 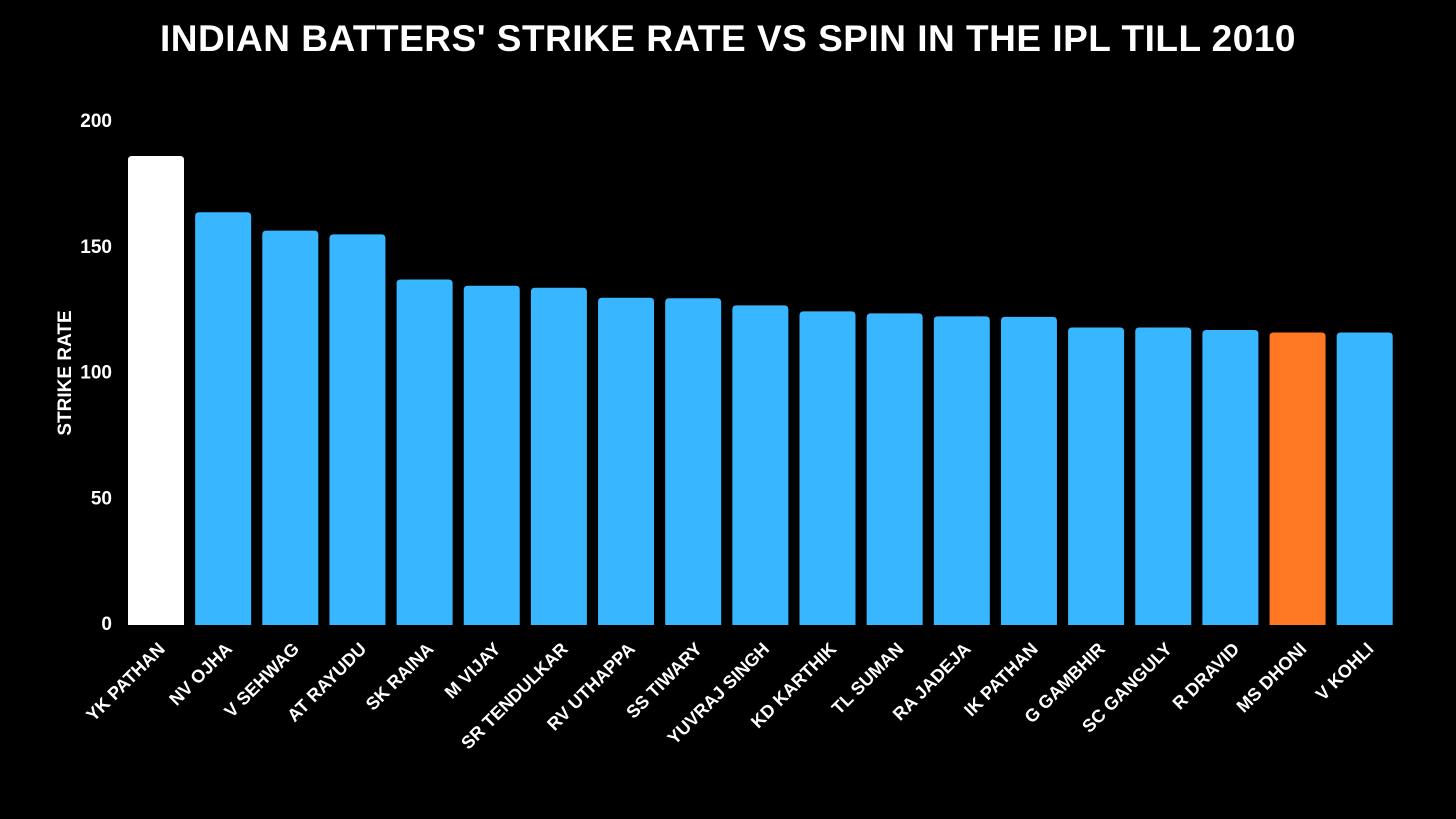 What do you see at coordinates (200, 674) in the screenshot?
I see `x-category-label: NV OJHA` at bounding box center [200, 674].